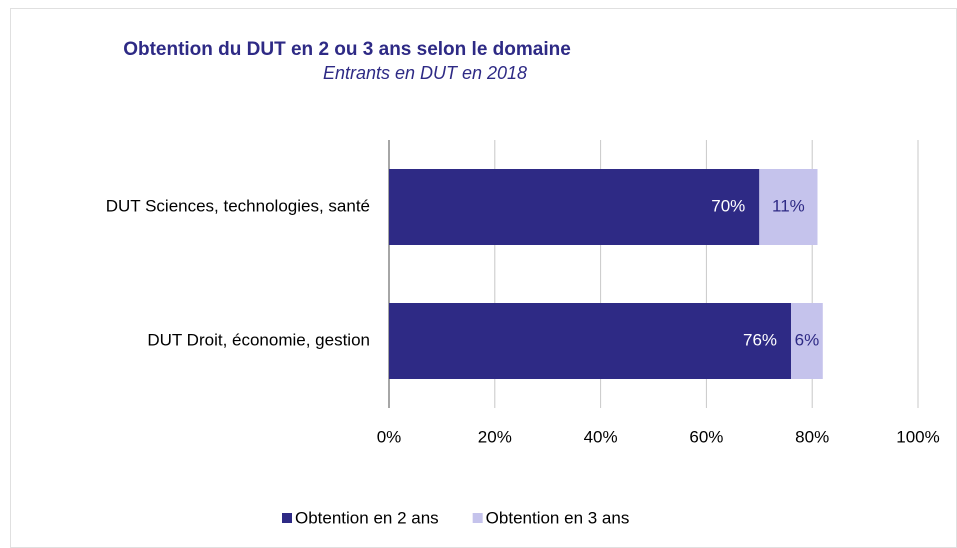 This screenshot has height=548, width=957. What do you see at coordinates (425, 73) in the screenshot?
I see `chart-subtitle: Entrants en DUT en 2018` at bounding box center [425, 73].